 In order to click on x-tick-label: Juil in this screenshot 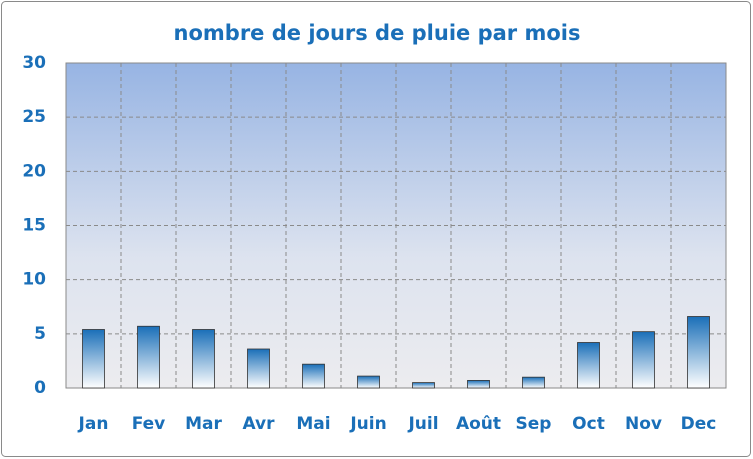, I will do `click(422, 424)`.